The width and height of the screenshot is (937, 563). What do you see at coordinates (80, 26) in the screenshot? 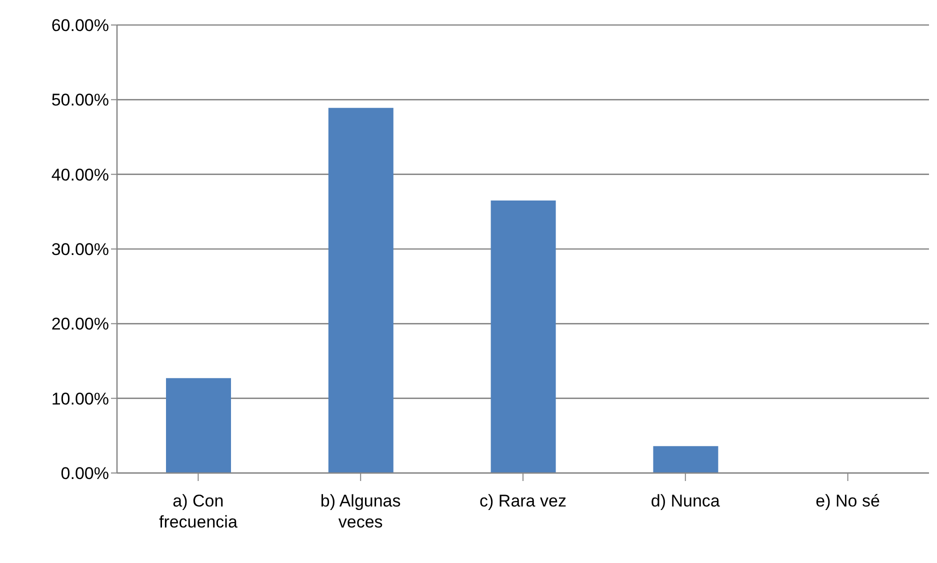
I see `y-tick-label: 60.00%` at bounding box center [80, 26].